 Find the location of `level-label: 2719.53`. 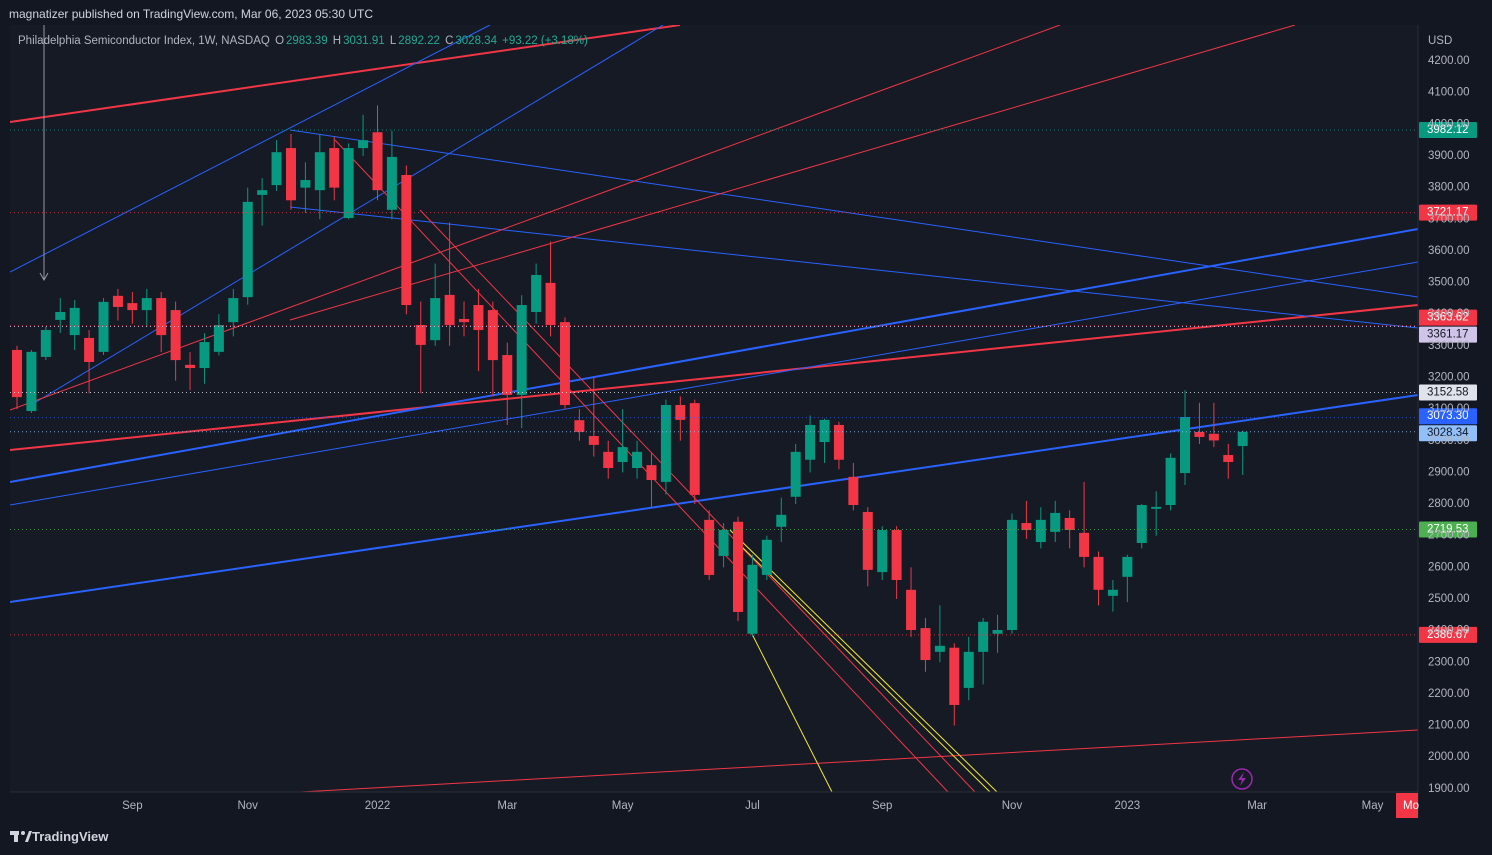

level-label: 2719.53 is located at coordinates (1448, 530).